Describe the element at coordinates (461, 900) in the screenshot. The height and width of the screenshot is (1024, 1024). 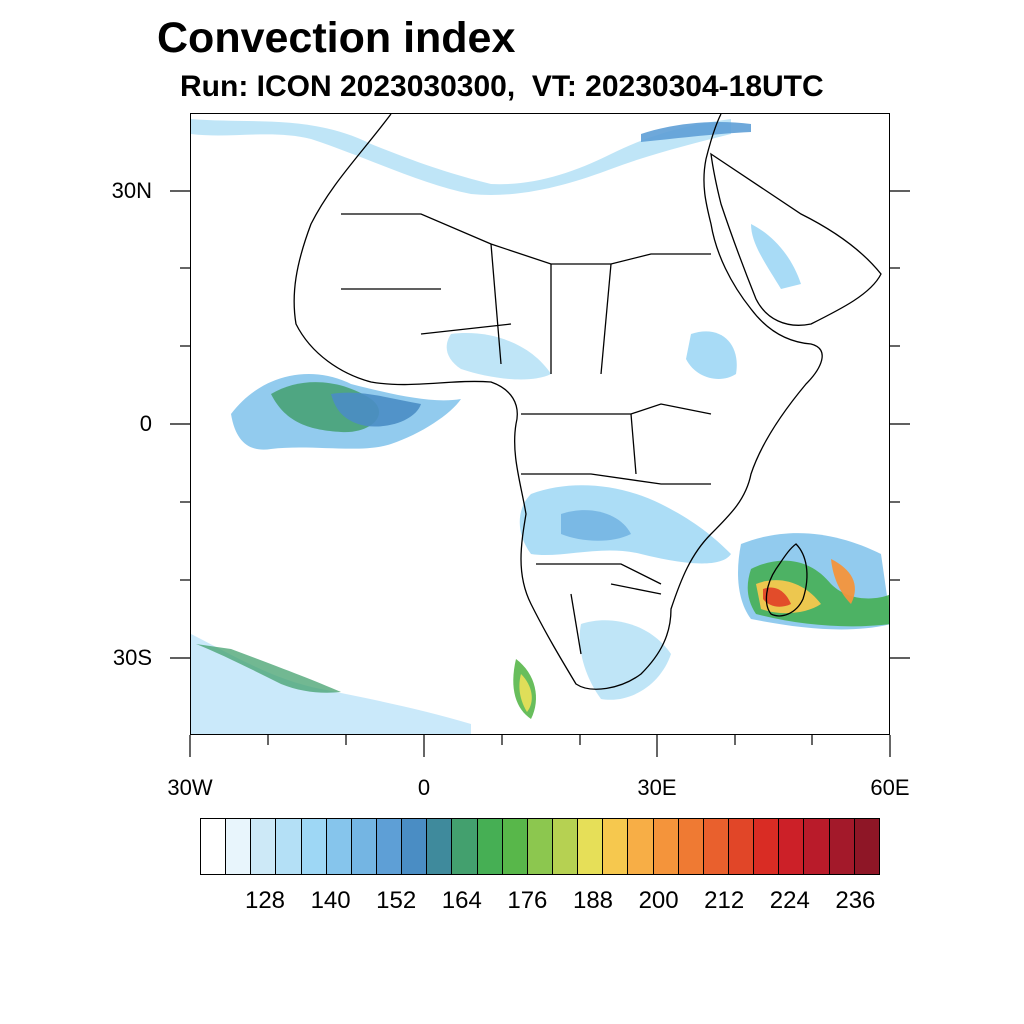
I see `colorbar-label: 164` at that location.